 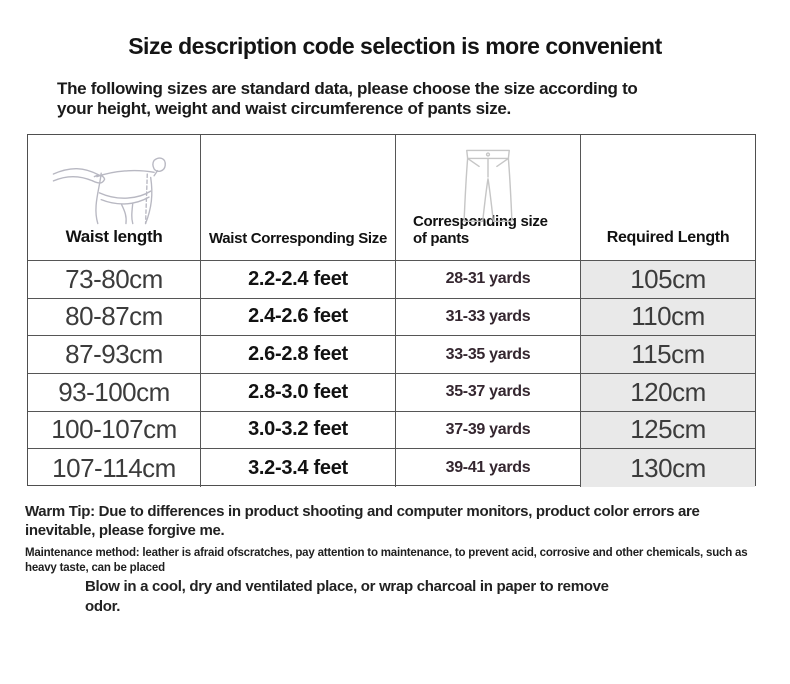 What do you see at coordinates (488, 185) in the screenshot?
I see `pants-icon` at bounding box center [488, 185].